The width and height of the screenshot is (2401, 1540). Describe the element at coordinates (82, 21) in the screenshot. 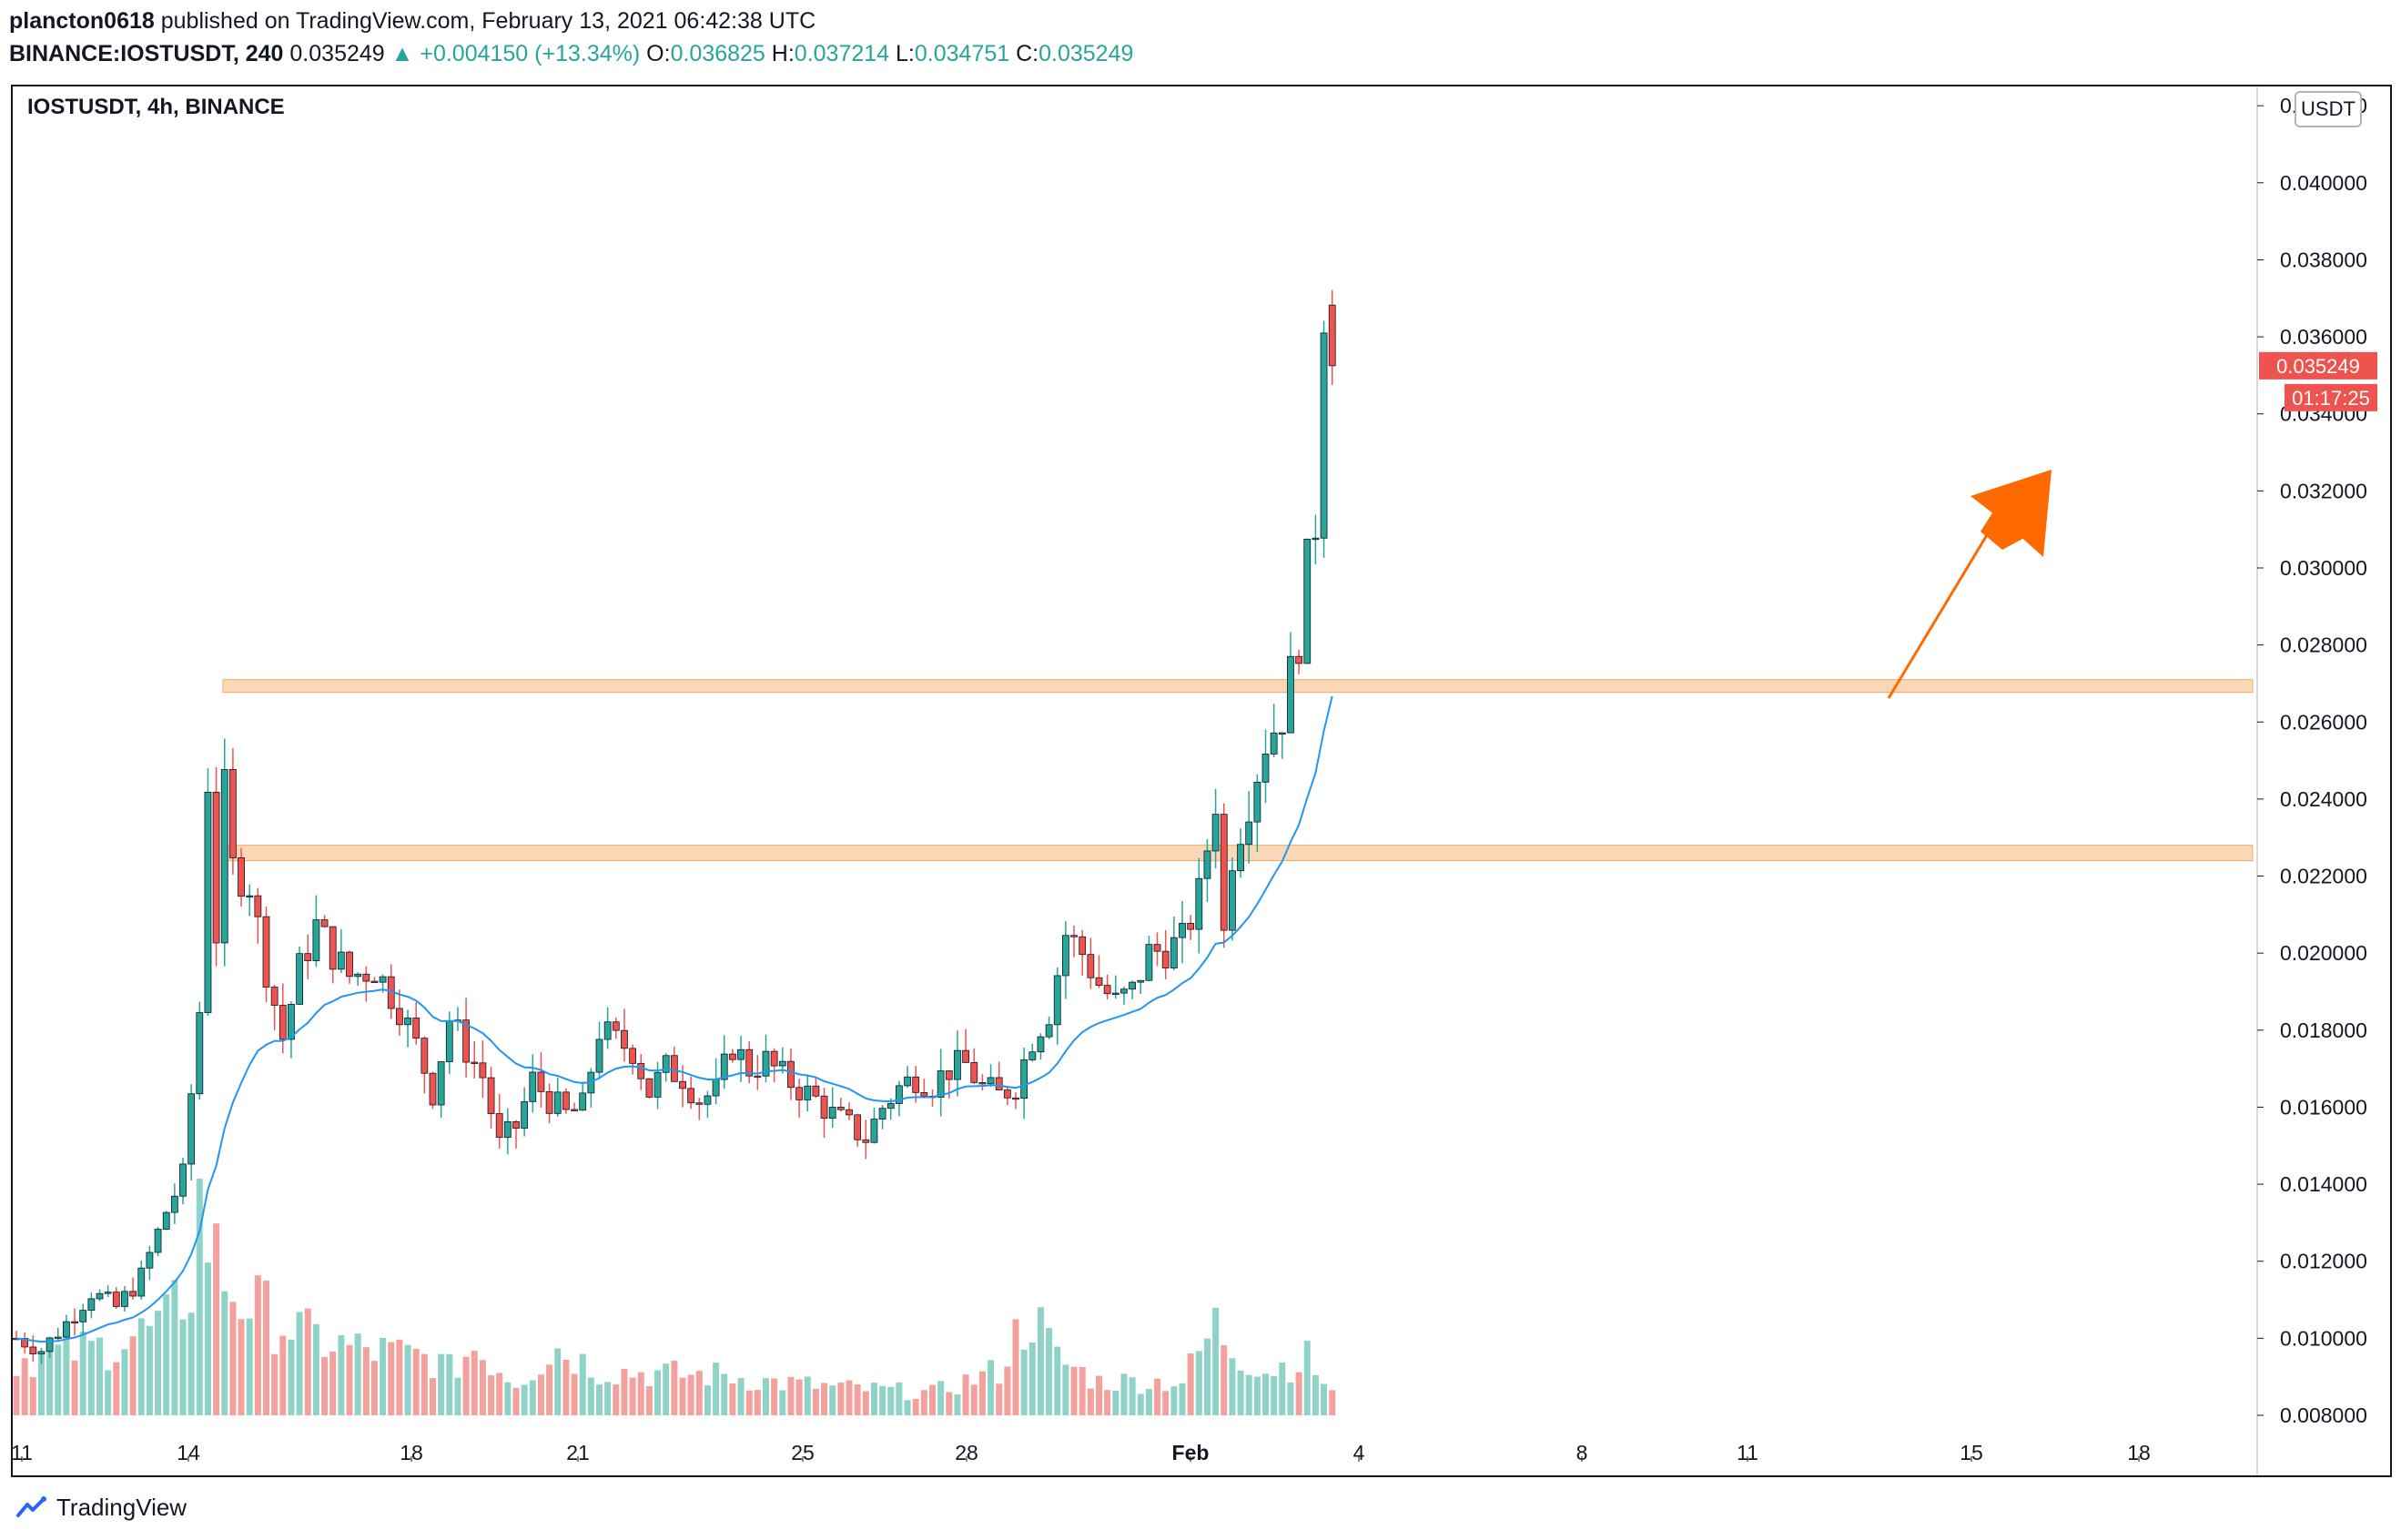

I see `publisher-name: plancton0618` at that location.